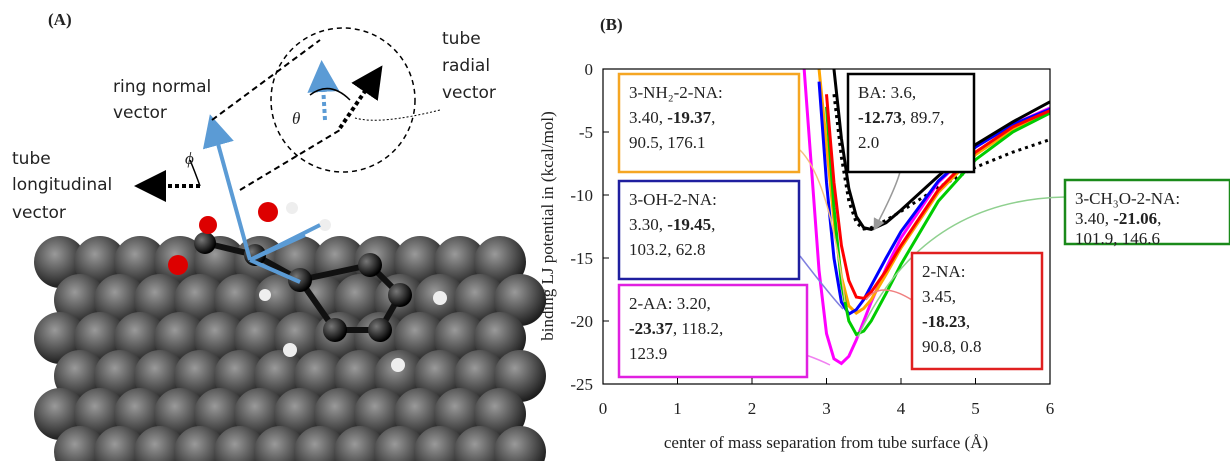 Image resolution: width=1230 pixels, height=461 pixels. I want to click on annotation-line: 101.9, 146.6, so click(1117, 238).